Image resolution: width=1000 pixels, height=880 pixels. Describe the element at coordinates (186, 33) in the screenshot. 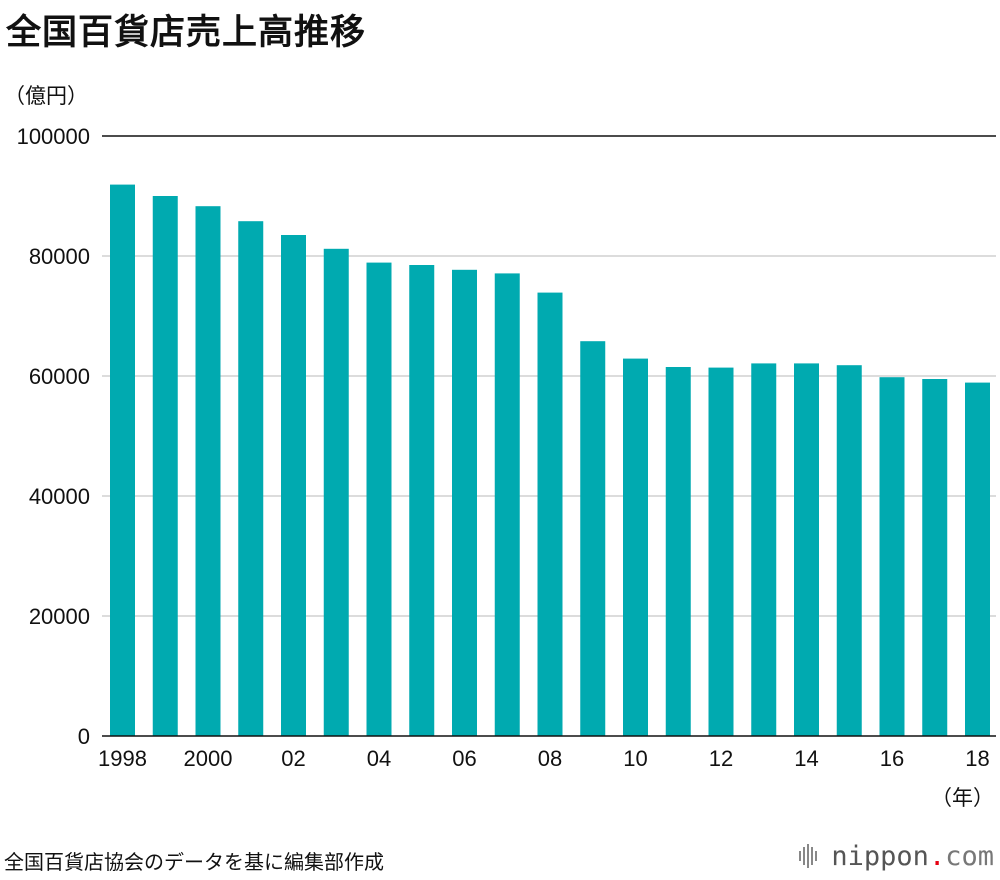

I see `chart-title: 全国百貨店売上高推移` at that location.